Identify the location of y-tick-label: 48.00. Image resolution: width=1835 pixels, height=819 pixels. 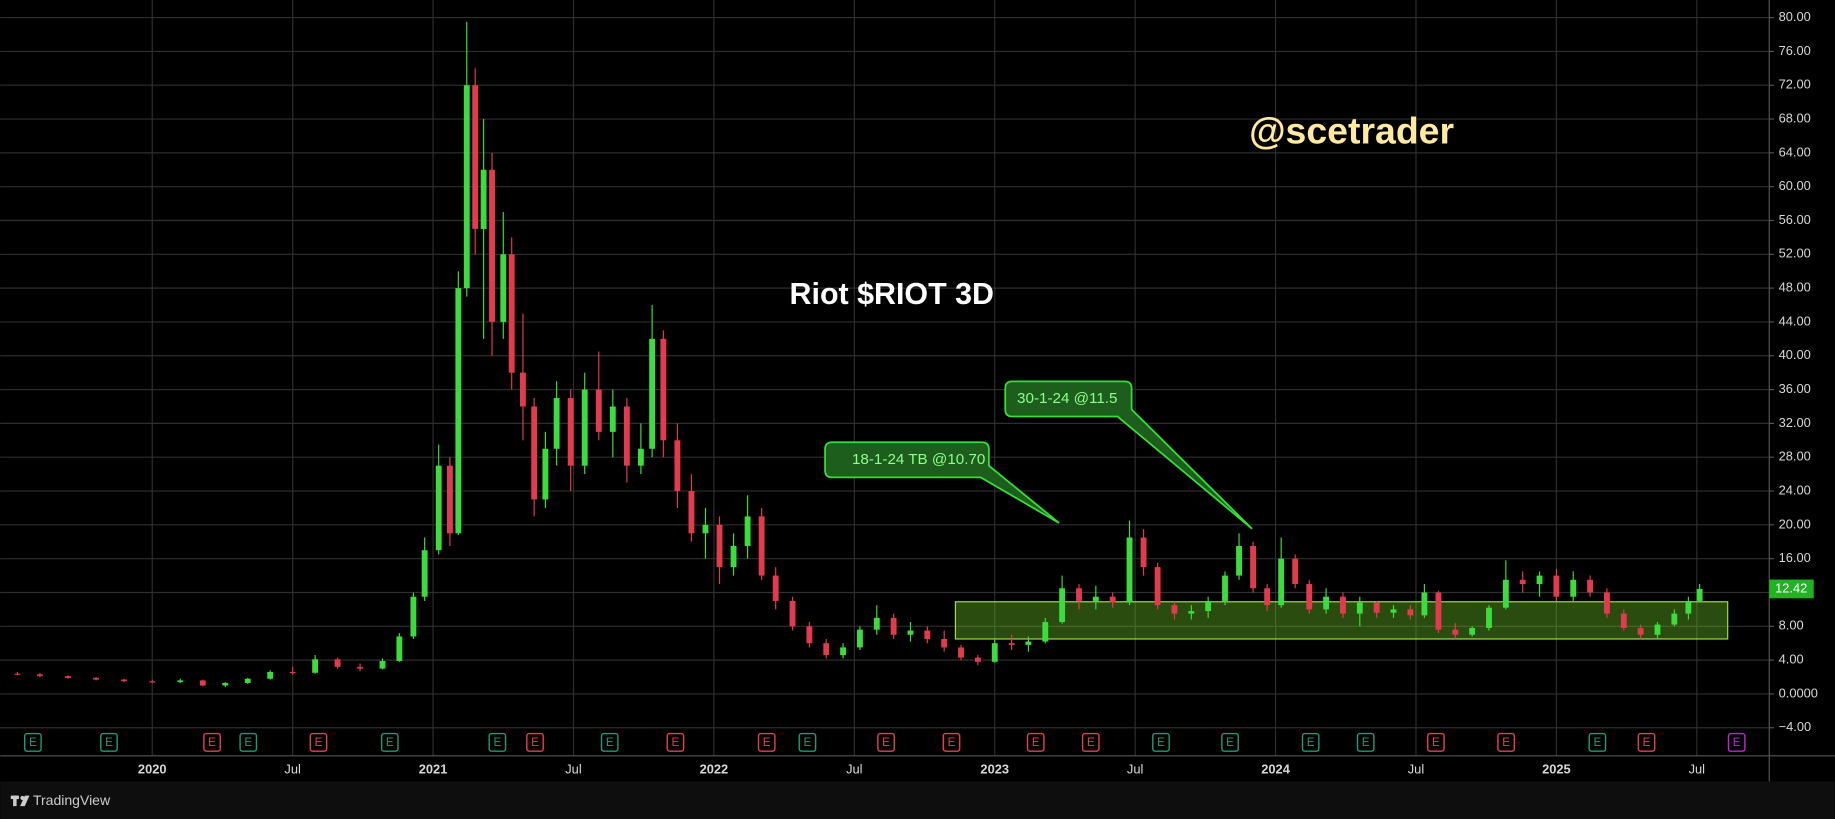
(1795, 287).